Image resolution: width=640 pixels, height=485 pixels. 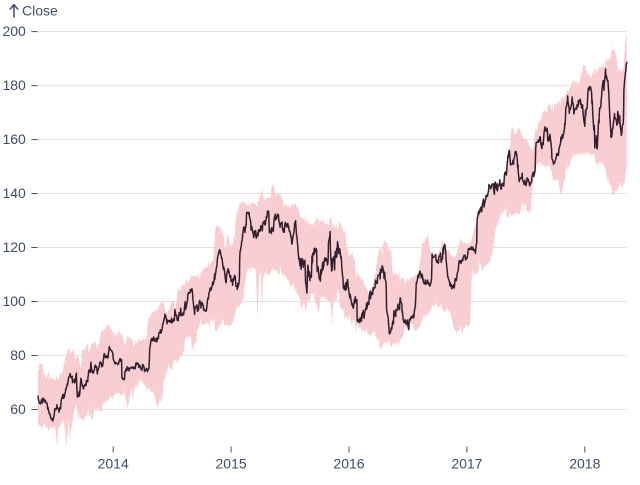 I want to click on svg-text: 160, so click(x=14, y=139).